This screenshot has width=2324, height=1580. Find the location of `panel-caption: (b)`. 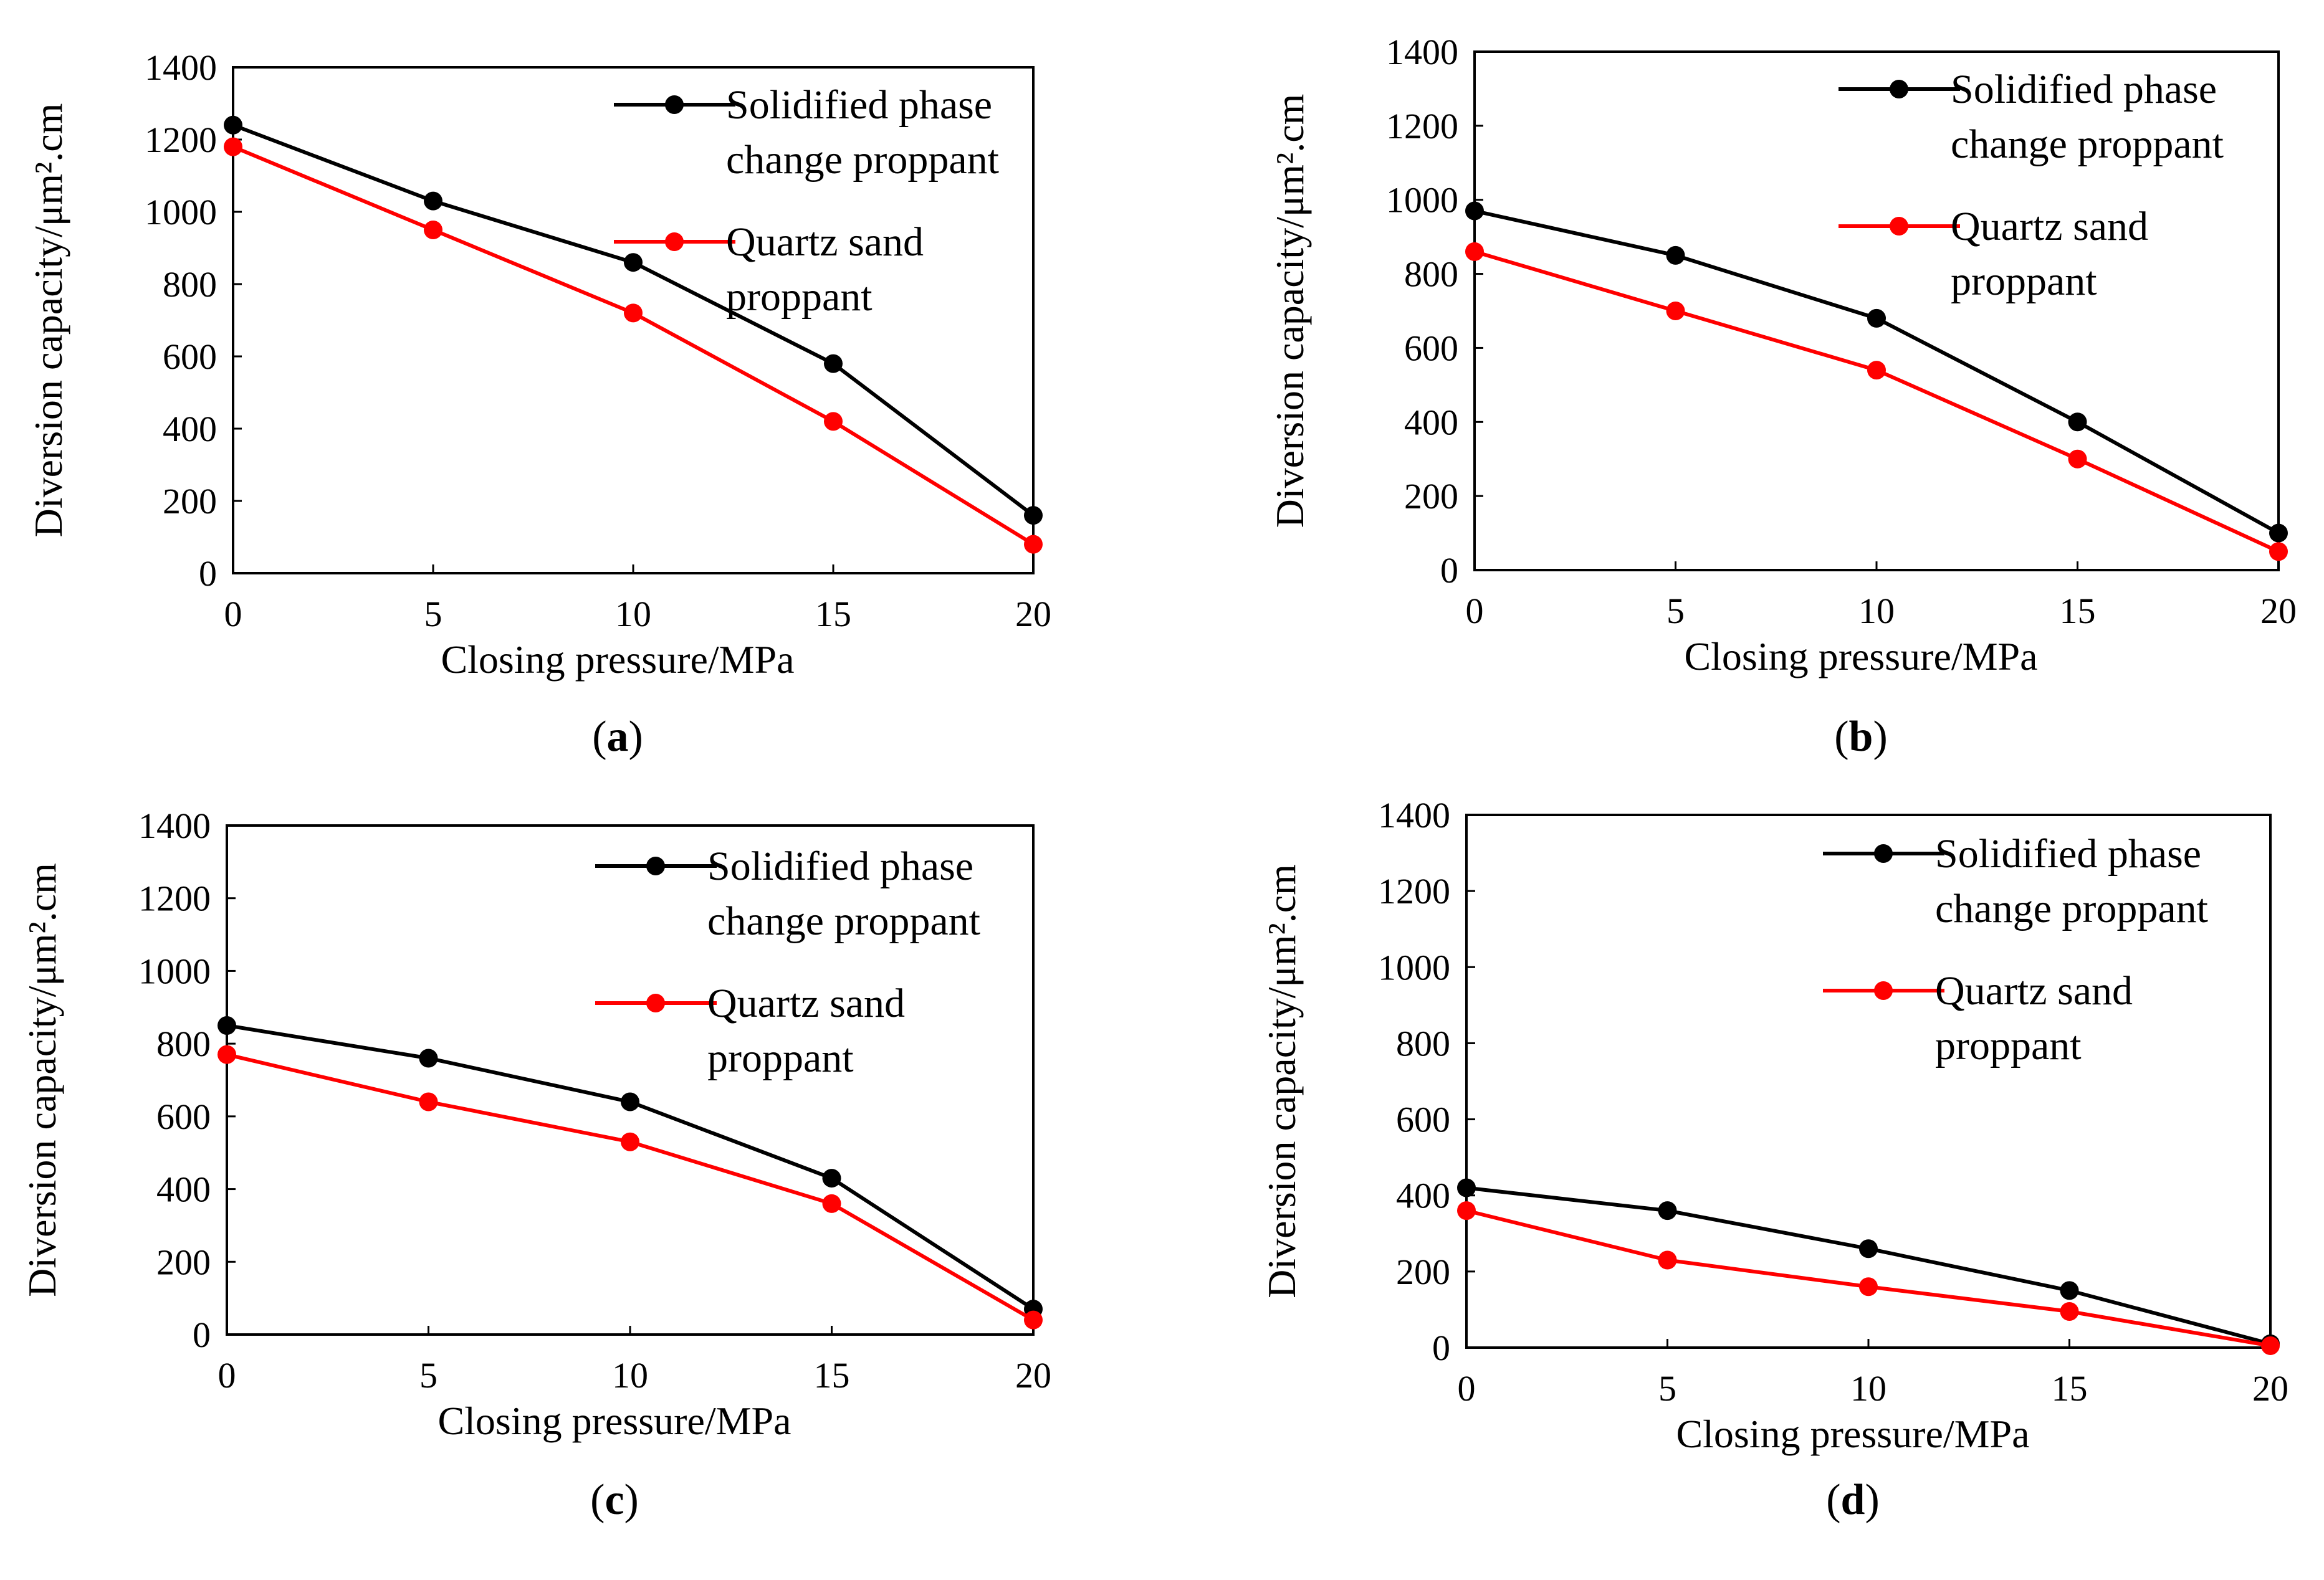

panel-caption: (b) is located at coordinates (1861, 737).